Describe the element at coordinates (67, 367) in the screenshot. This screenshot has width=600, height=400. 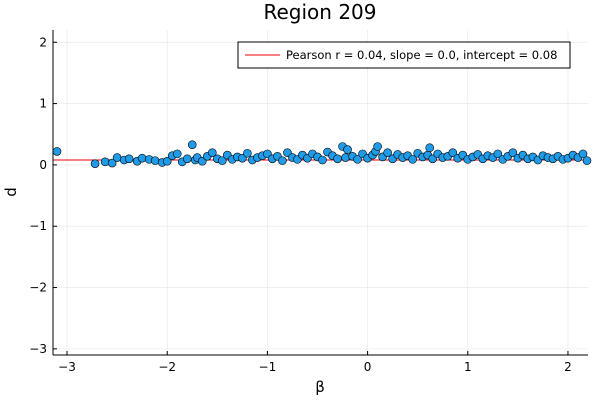
I see `x-tick-label: −3` at that location.